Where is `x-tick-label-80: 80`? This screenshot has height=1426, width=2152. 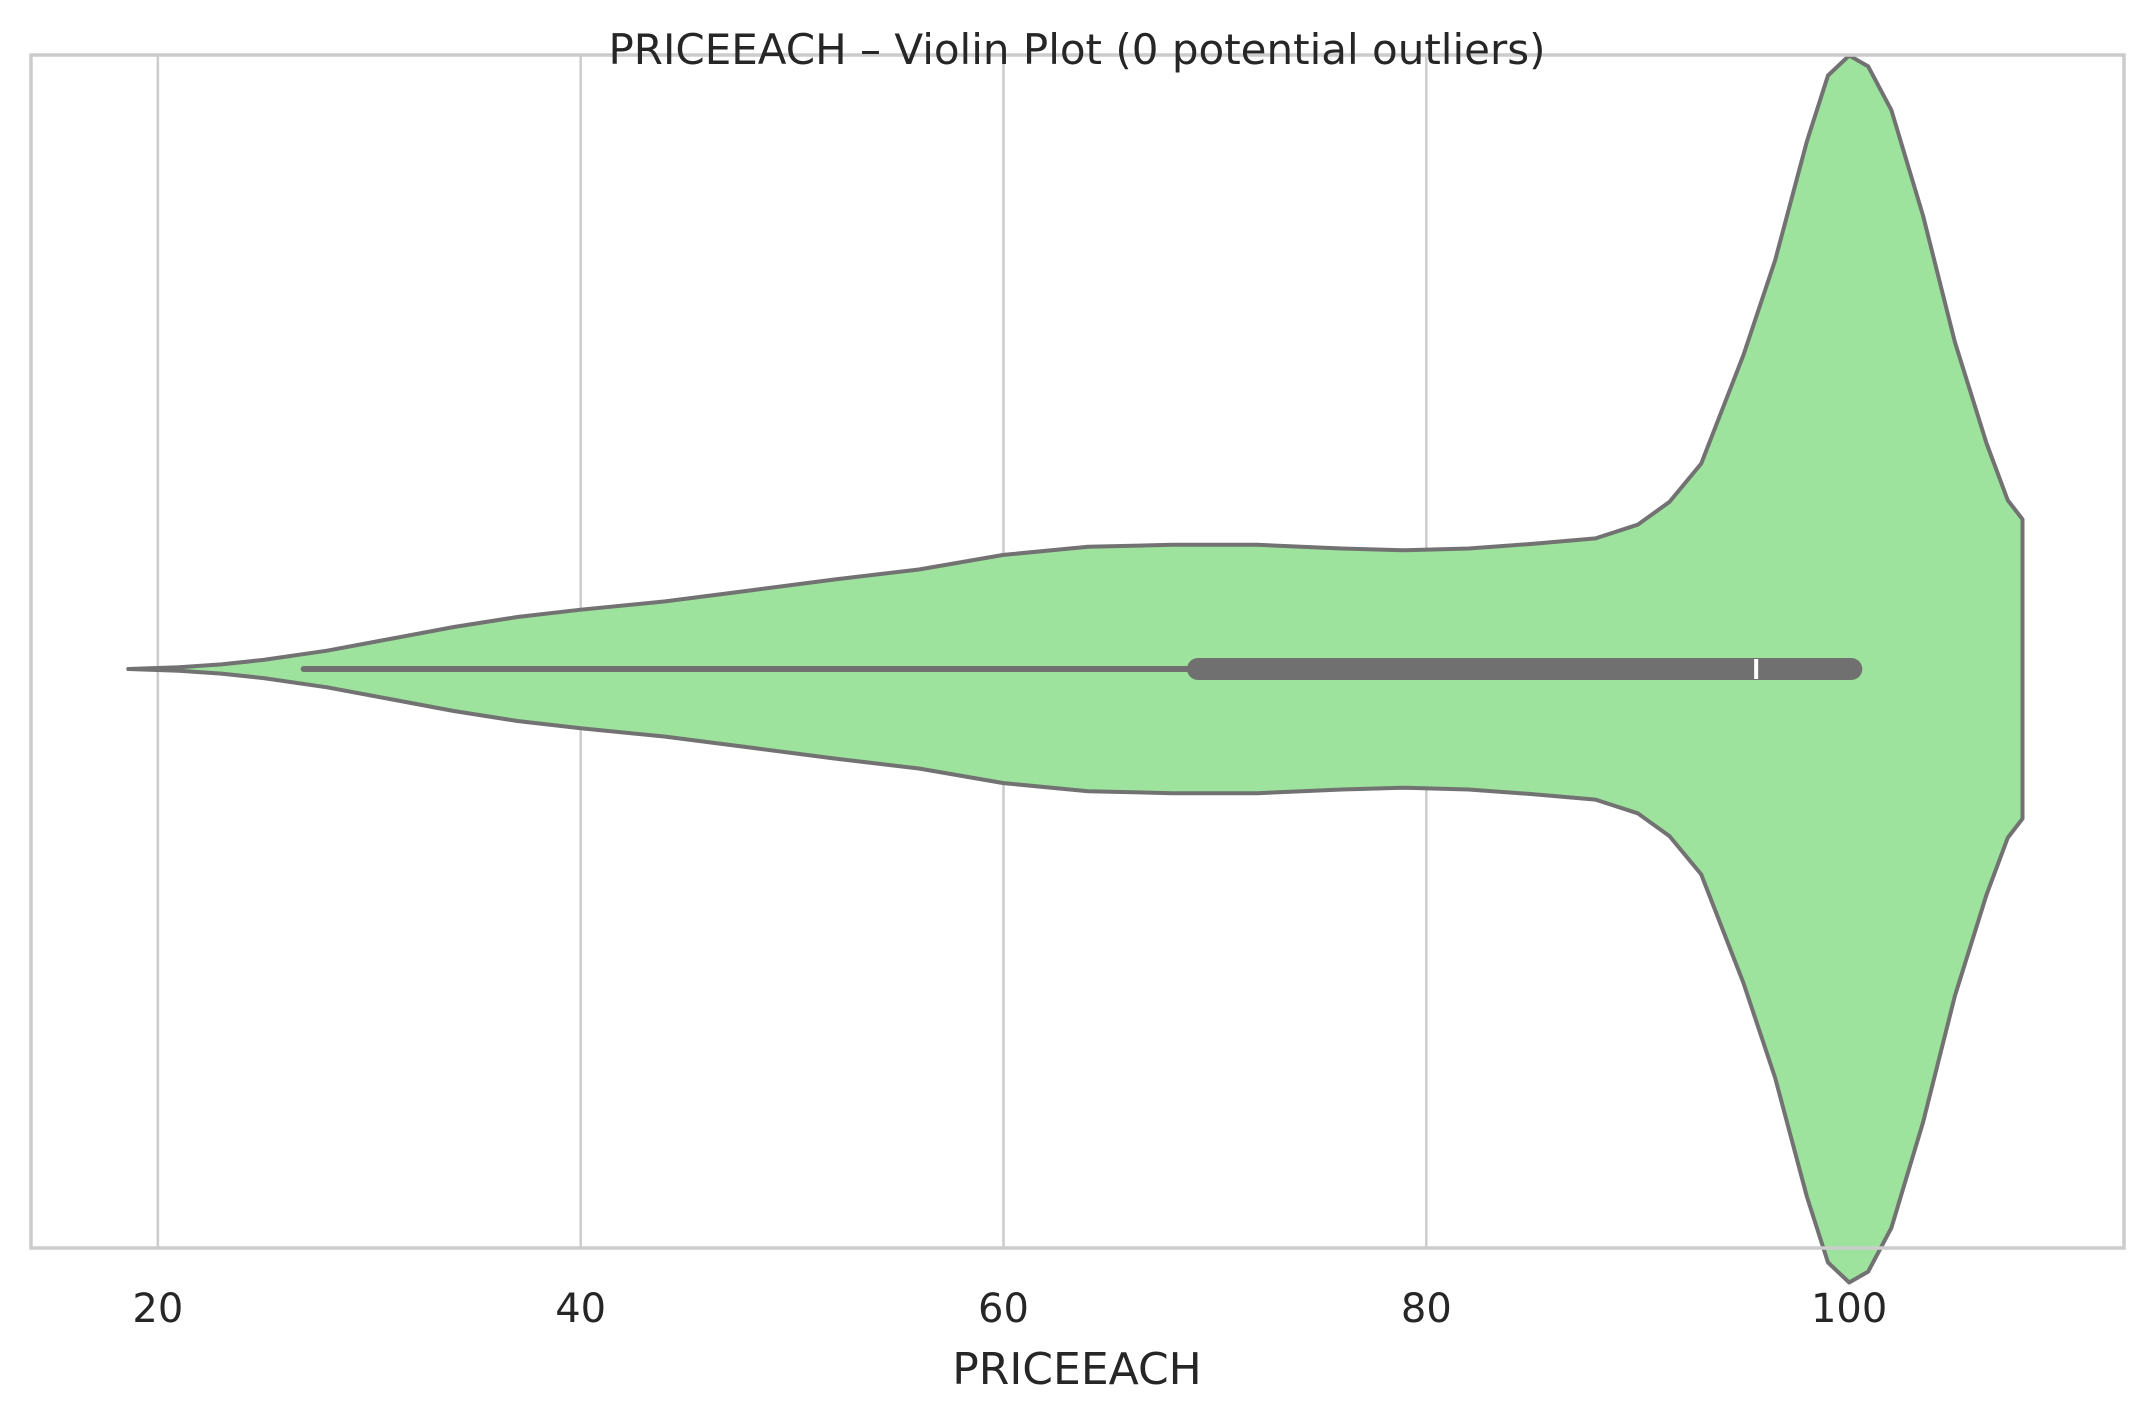
x-tick-label-80: 80 is located at coordinates (1426, 1309).